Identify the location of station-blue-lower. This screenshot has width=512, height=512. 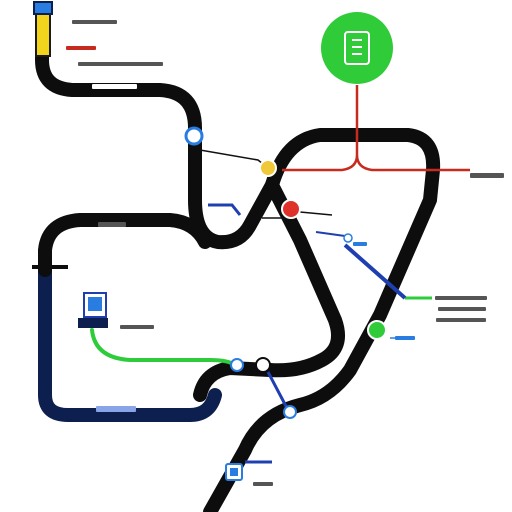
(290, 412).